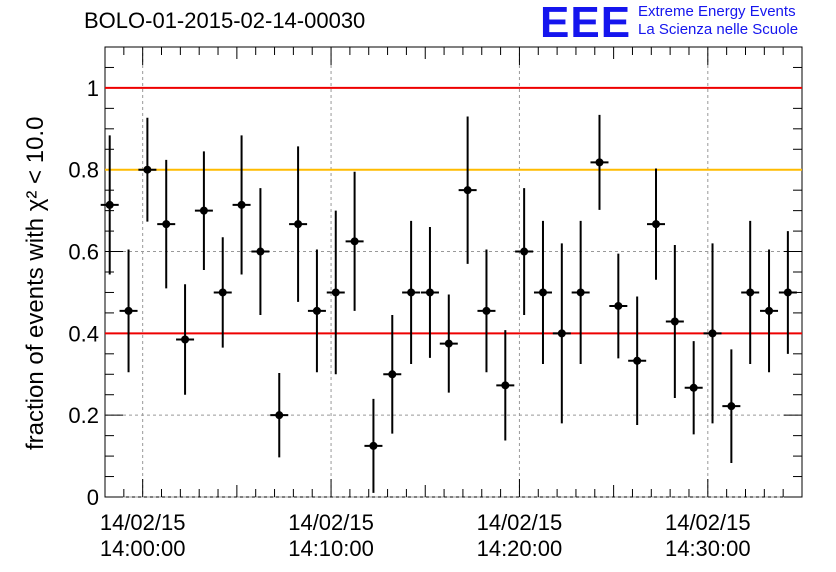 This screenshot has width=836, height=572. Describe the element at coordinates (586, 23) in the screenshot. I see `eee-logo: EEE` at that location.